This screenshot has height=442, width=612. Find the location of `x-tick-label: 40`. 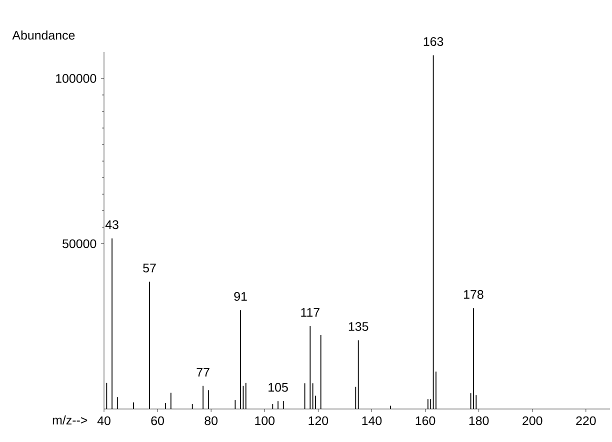

x-tick-label: 40 is located at coordinates (103, 421).